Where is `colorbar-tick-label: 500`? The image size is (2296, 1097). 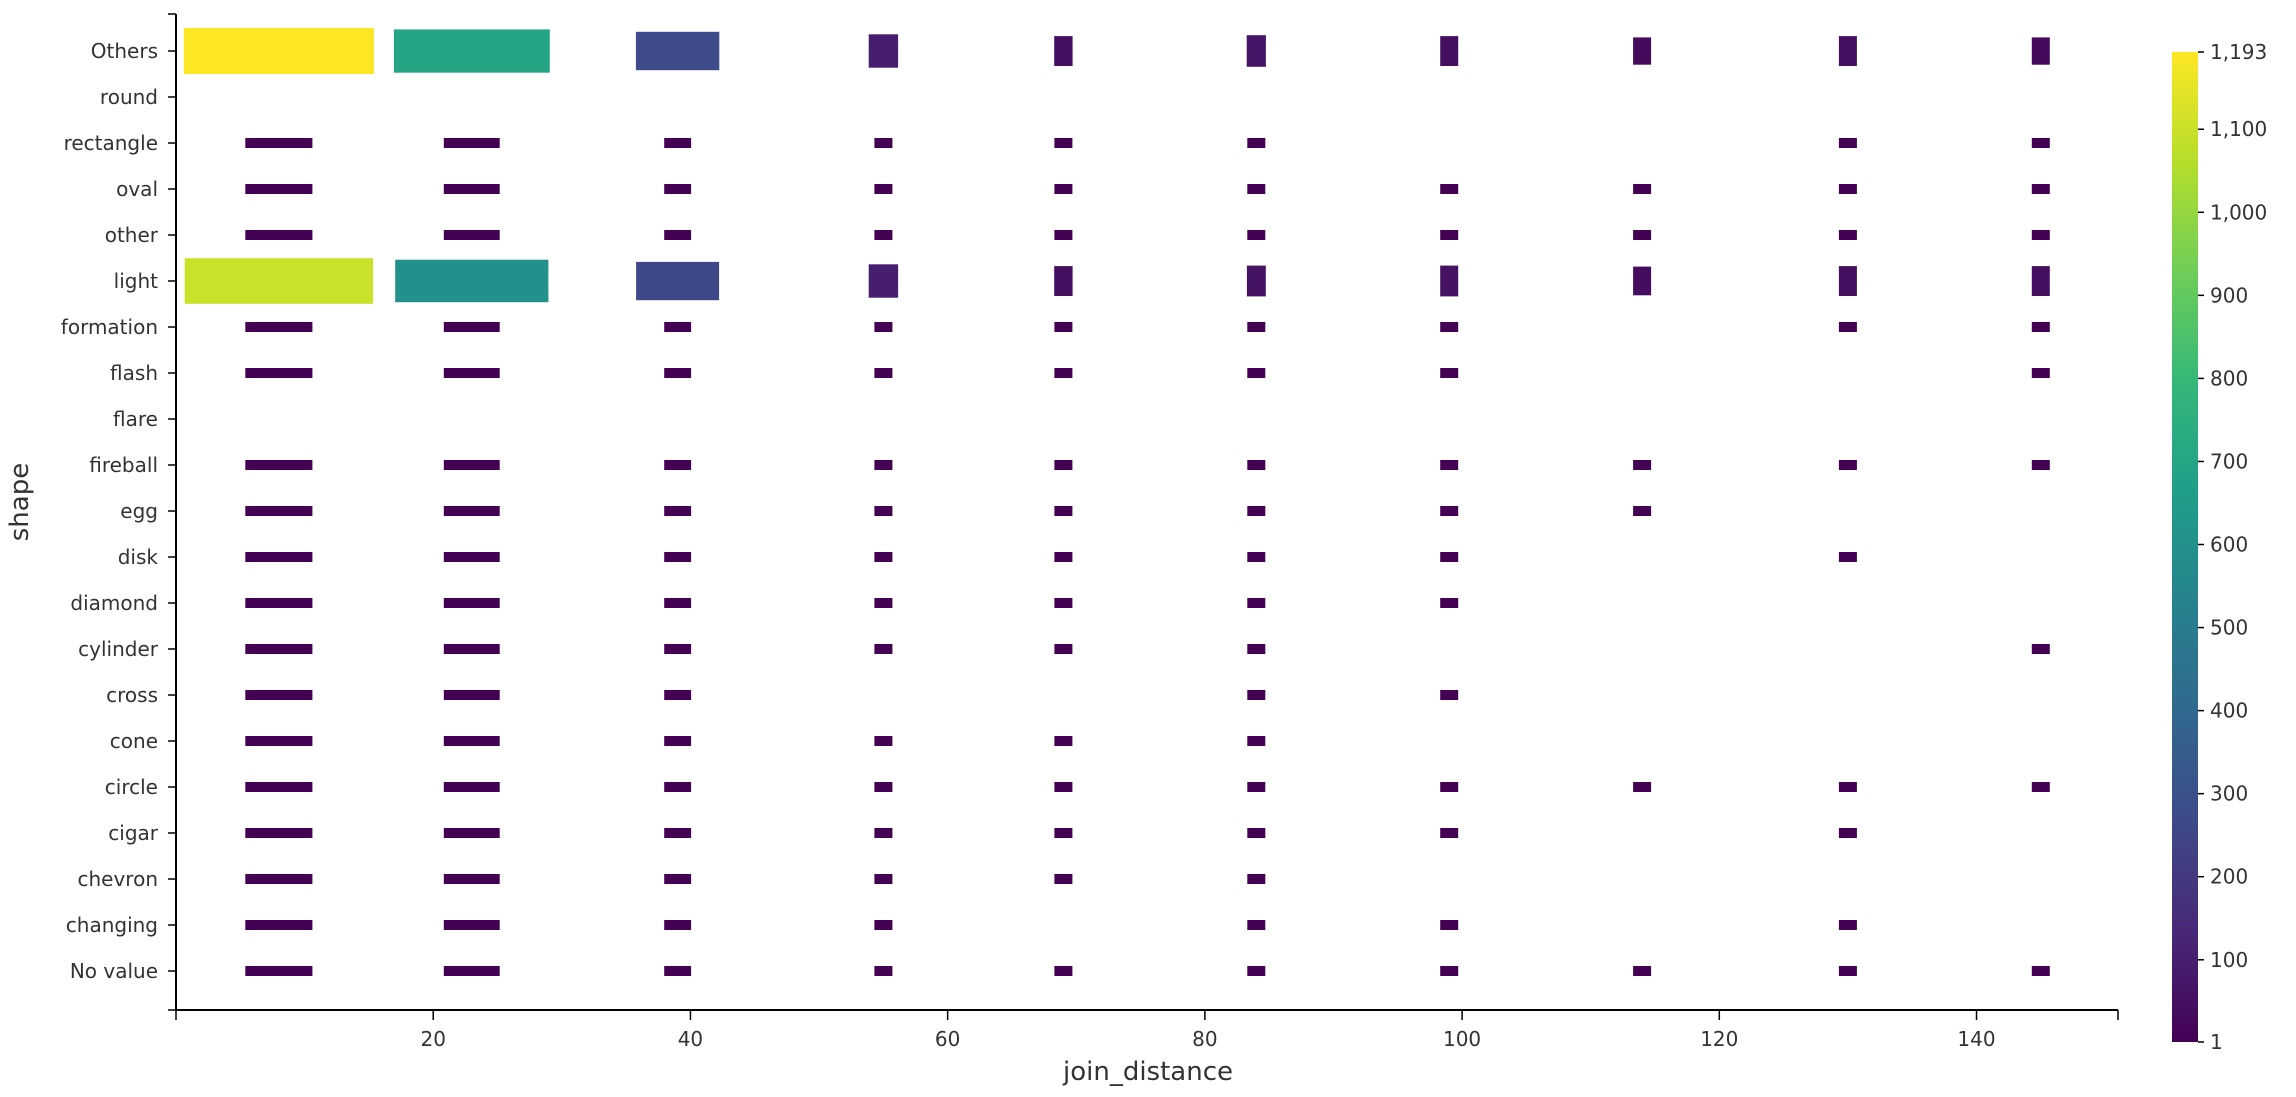
colorbar-tick-label: 500 is located at coordinates (2229, 628).